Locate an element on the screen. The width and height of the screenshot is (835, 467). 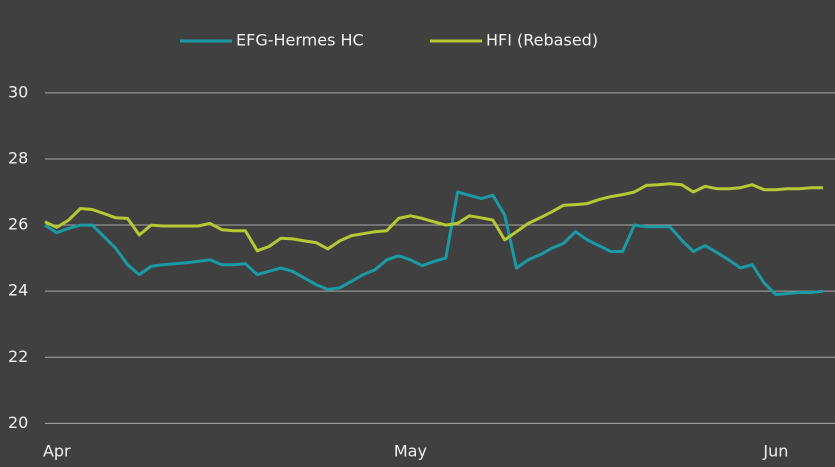
y-tick-label: 26 is located at coordinates (18, 224).